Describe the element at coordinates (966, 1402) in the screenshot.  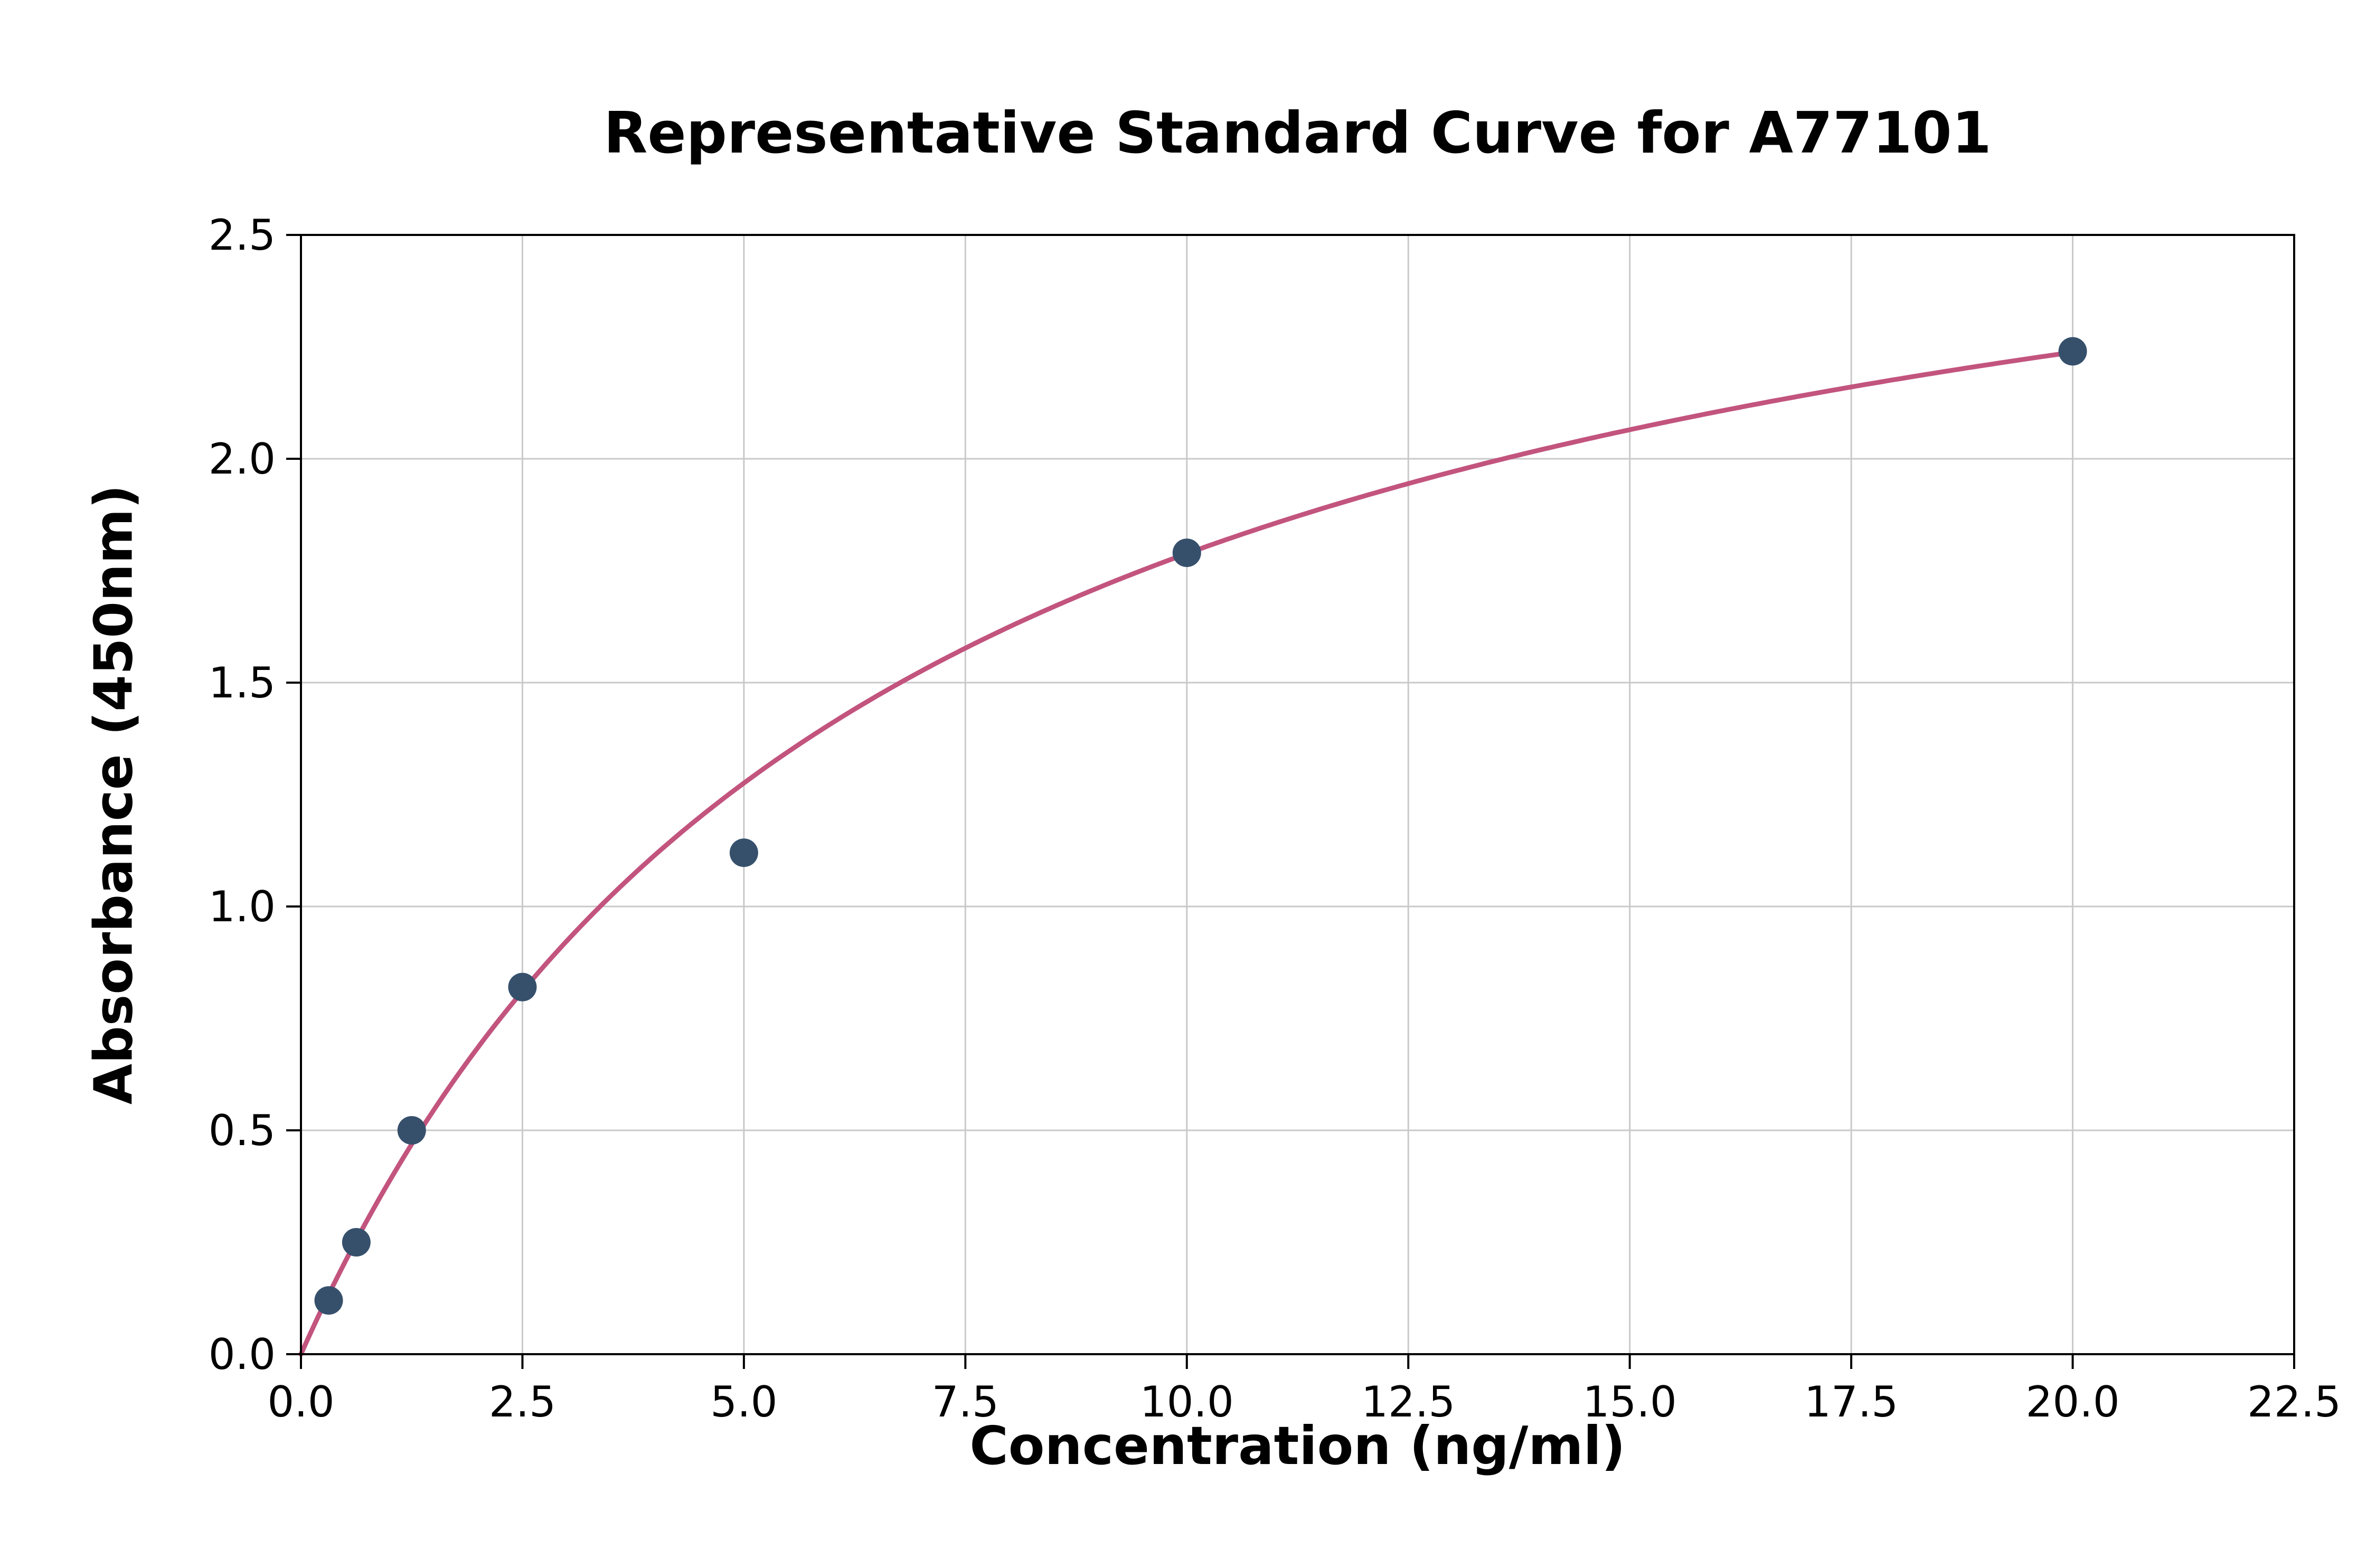
I see `x-tick-label: 7.5` at that location.